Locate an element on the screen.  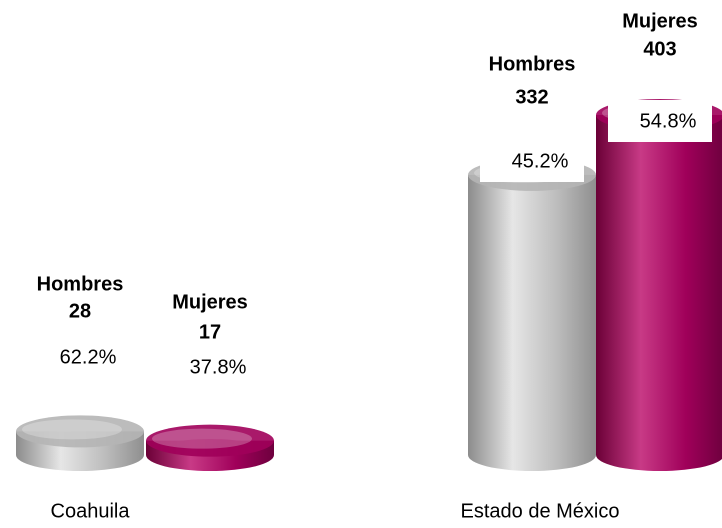
percent-label: 45.2% is located at coordinates (540, 161).